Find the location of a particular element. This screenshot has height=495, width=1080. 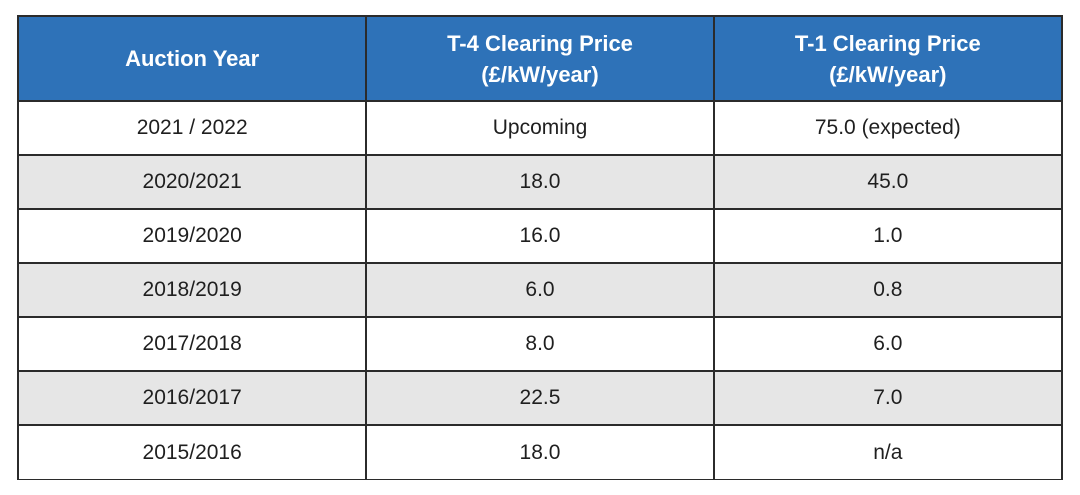

cell-auction-year: 2018/2019 is located at coordinates (193, 290).